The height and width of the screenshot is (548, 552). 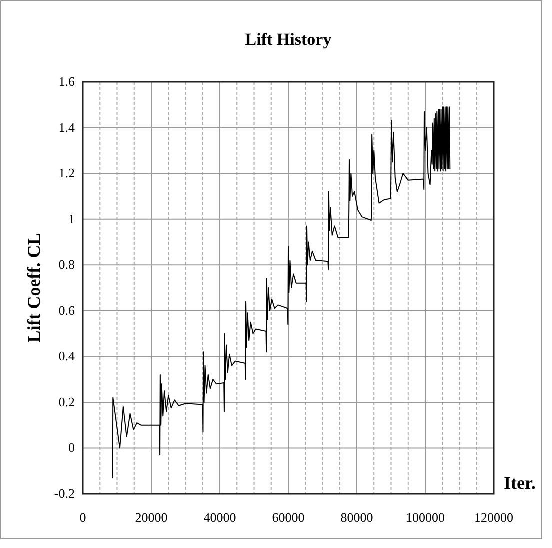 What do you see at coordinates (220, 517) in the screenshot?
I see `x-tick-label: 40000` at bounding box center [220, 517].